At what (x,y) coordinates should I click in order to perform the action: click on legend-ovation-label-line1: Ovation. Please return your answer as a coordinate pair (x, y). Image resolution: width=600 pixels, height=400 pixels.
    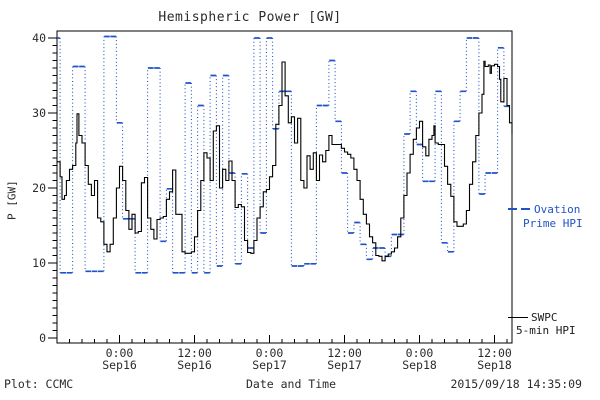
    Looking at the image, I should click on (557, 209).